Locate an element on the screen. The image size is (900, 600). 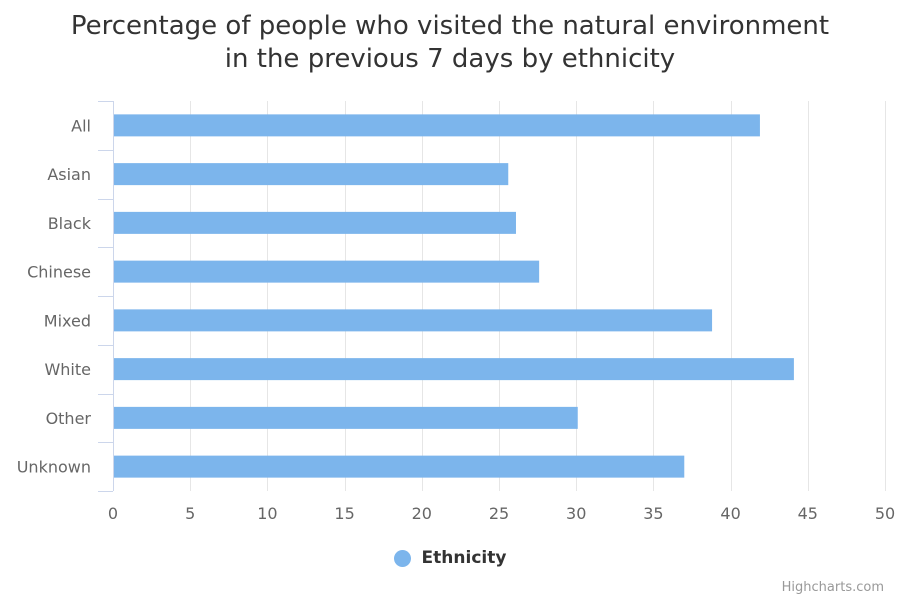
x-tick-label: 10 is located at coordinates (267, 513).